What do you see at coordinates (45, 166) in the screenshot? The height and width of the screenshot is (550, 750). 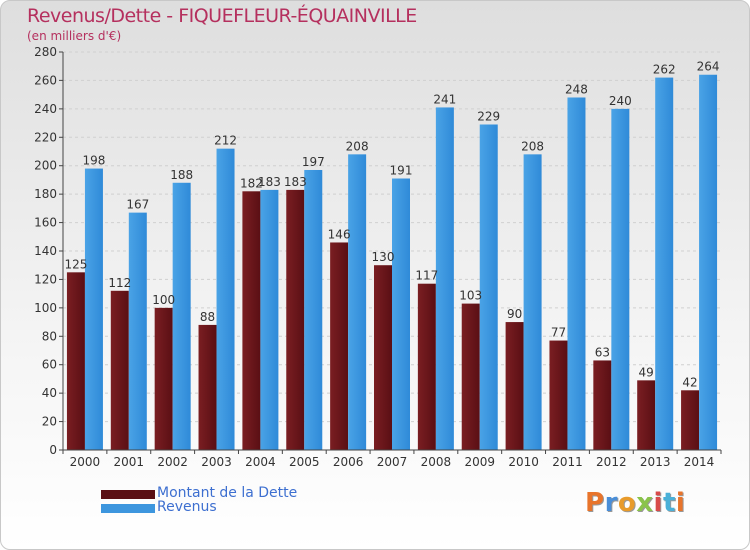 I see `y-tick-label: 200` at bounding box center [45, 166].